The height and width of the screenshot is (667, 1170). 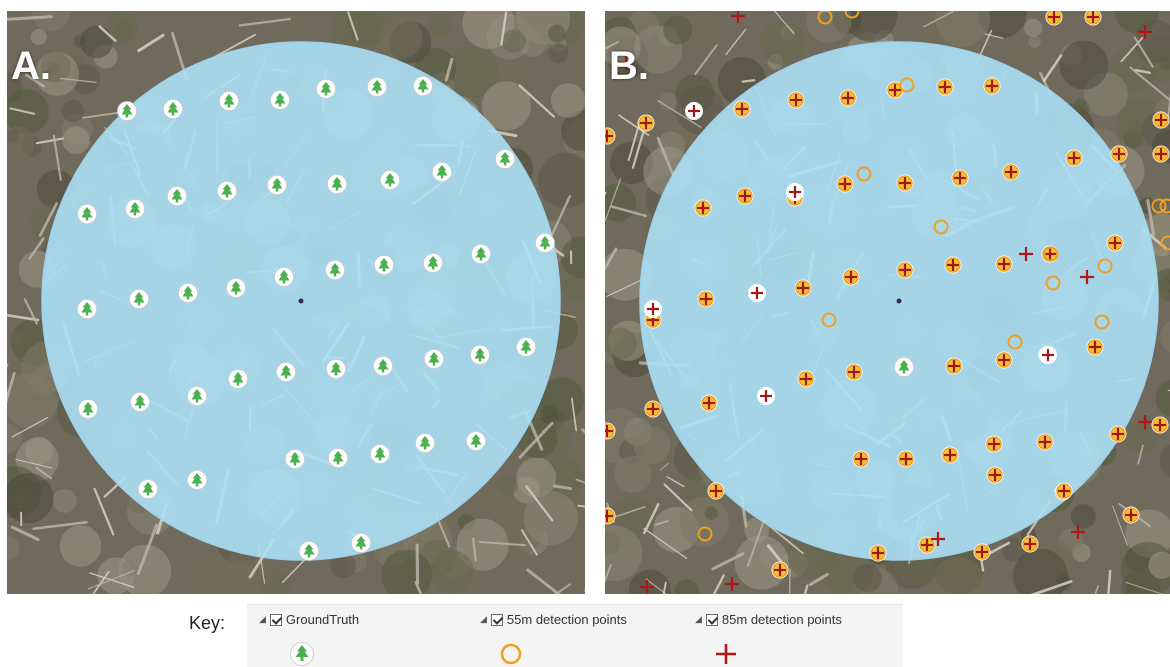 What do you see at coordinates (207, 623) in the screenshot?
I see `key-label: Key:` at bounding box center [207, 623].